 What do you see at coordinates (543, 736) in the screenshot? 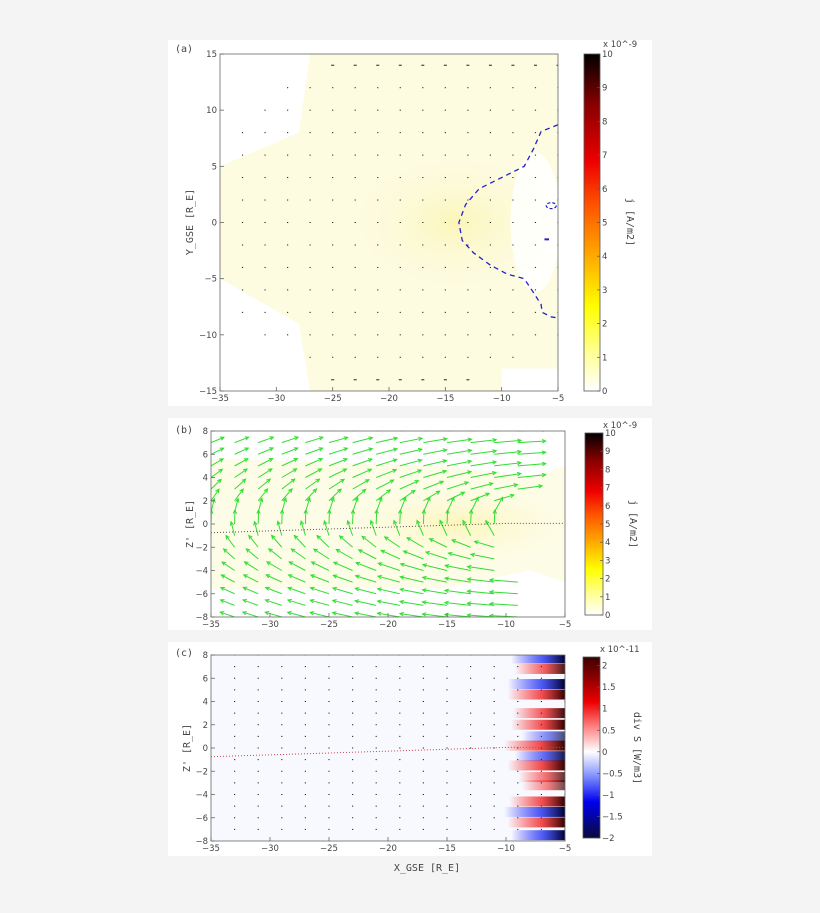
I see `negative-divergence-band` at bounding box center [543, 736].